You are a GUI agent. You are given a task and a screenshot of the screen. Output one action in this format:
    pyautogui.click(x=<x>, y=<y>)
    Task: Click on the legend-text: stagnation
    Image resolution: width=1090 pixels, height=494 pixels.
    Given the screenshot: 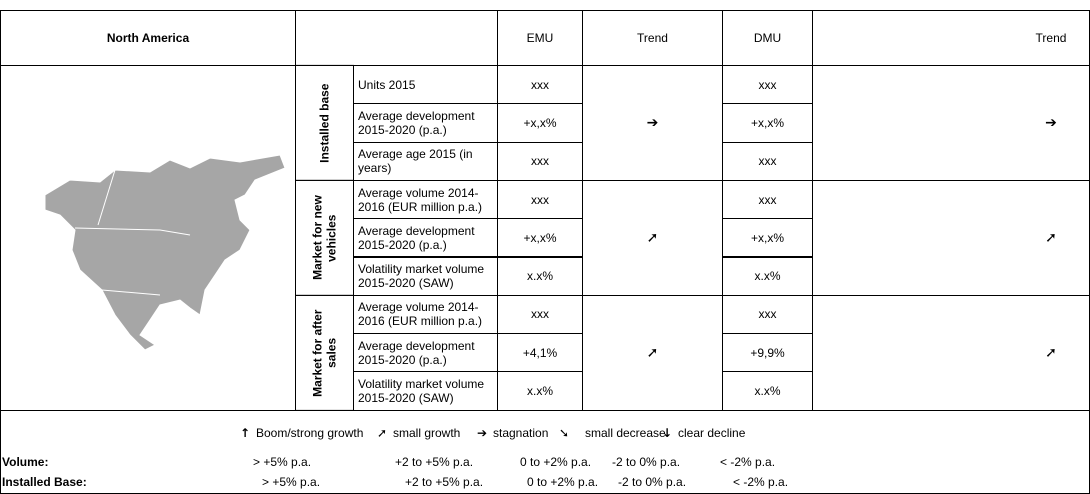 What is the action you would take?
    pyautogui.click(x=521, y=432)
    